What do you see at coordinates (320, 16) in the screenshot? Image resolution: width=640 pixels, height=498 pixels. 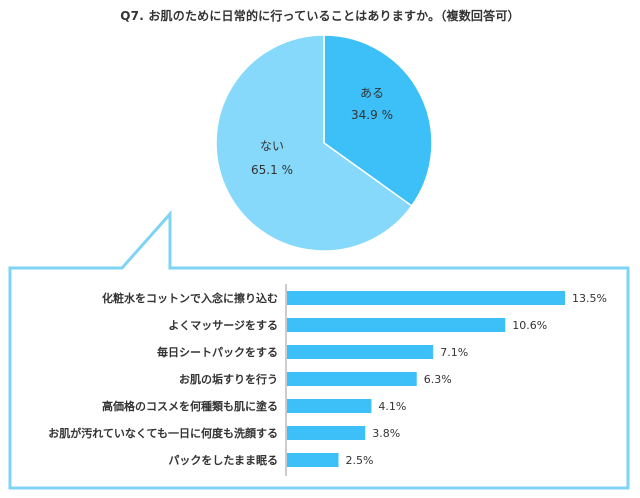 I see `chart-title: Q7. お肌のために日常的に行っていることはありますか。（複数回答可）` at bounding box center [320, 16].